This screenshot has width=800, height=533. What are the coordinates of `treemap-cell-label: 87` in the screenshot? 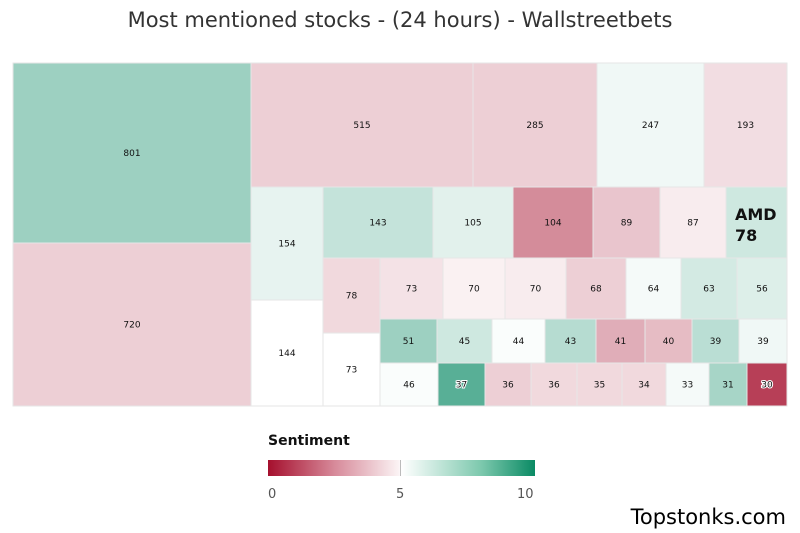 It's located at (692, 224).